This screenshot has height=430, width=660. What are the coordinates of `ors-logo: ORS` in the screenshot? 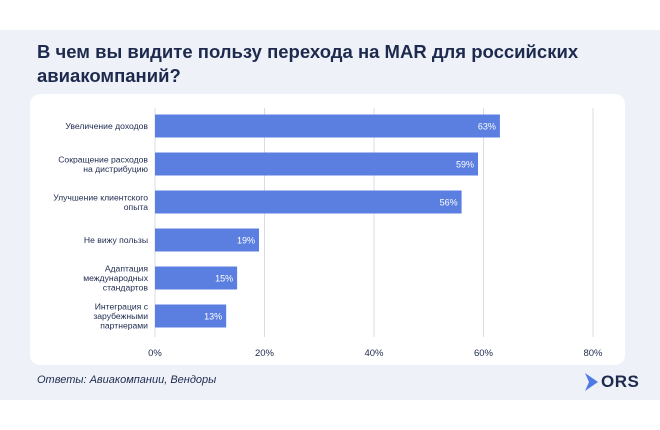 It's located at (616, 382).